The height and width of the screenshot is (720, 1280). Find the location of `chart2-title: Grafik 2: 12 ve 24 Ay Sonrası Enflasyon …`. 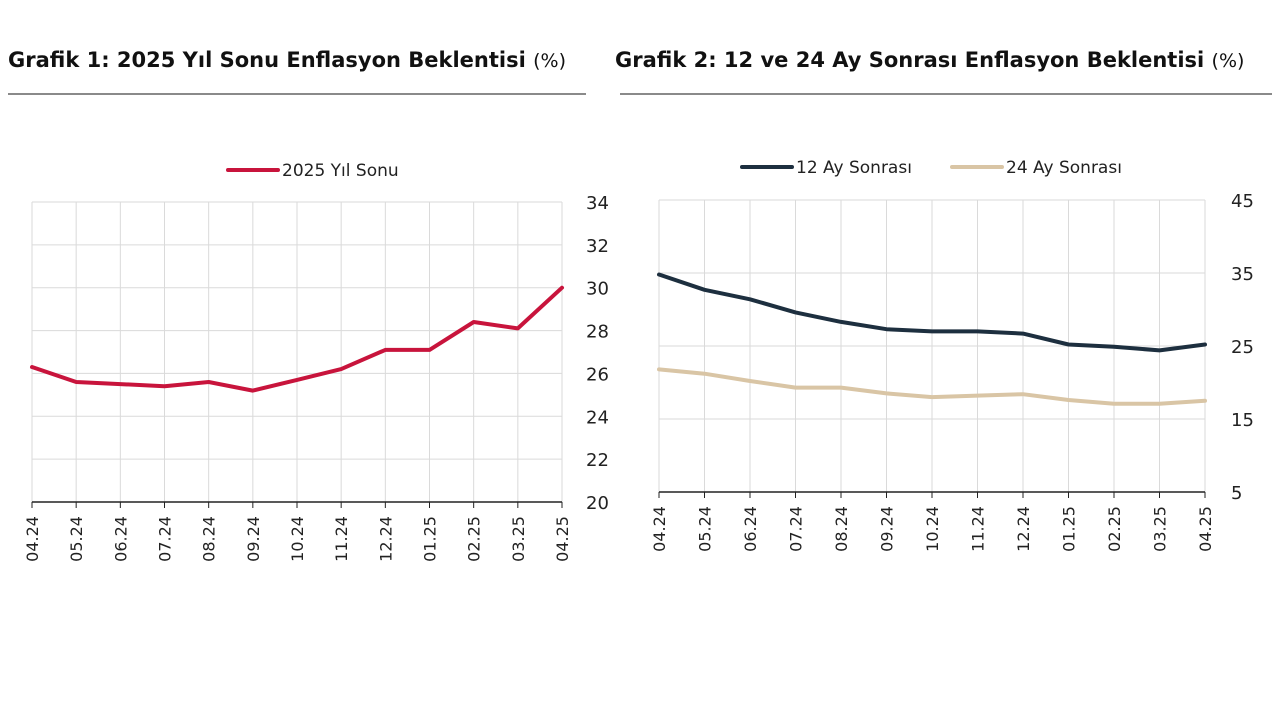

chart2-title: Grafik 2: 12 ve 24 Ay Sonrası Enflasyon … is located at coordinates (929, 60).